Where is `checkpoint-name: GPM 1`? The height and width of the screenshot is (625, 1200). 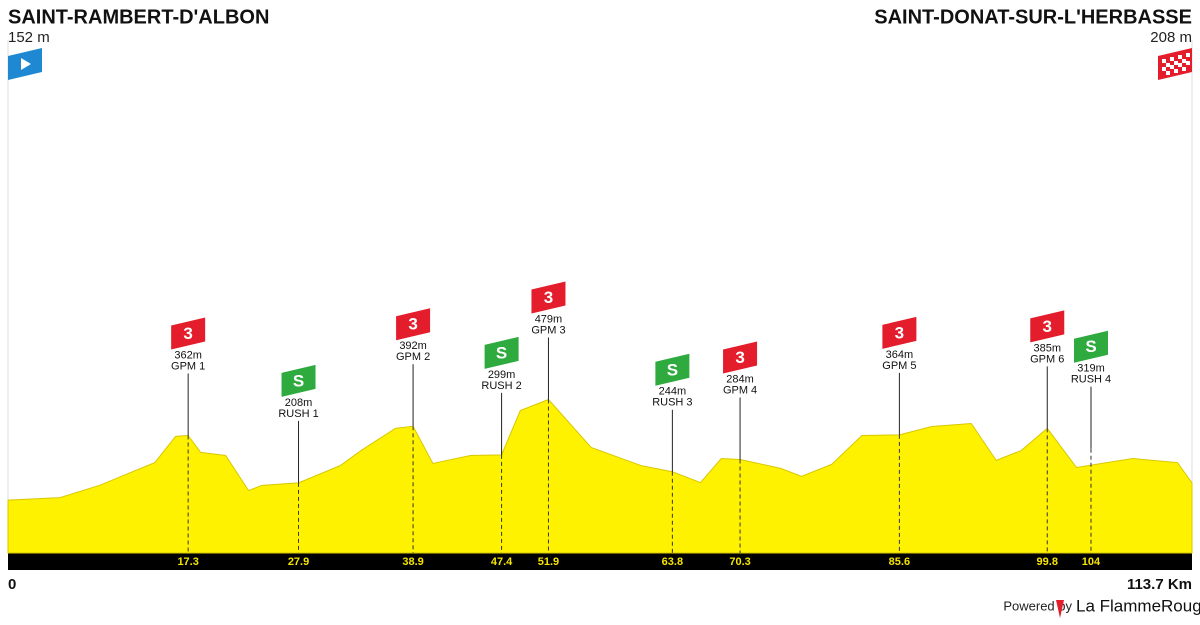
checkpoint-name: GPM 1 is located at coordinates (188, 366).